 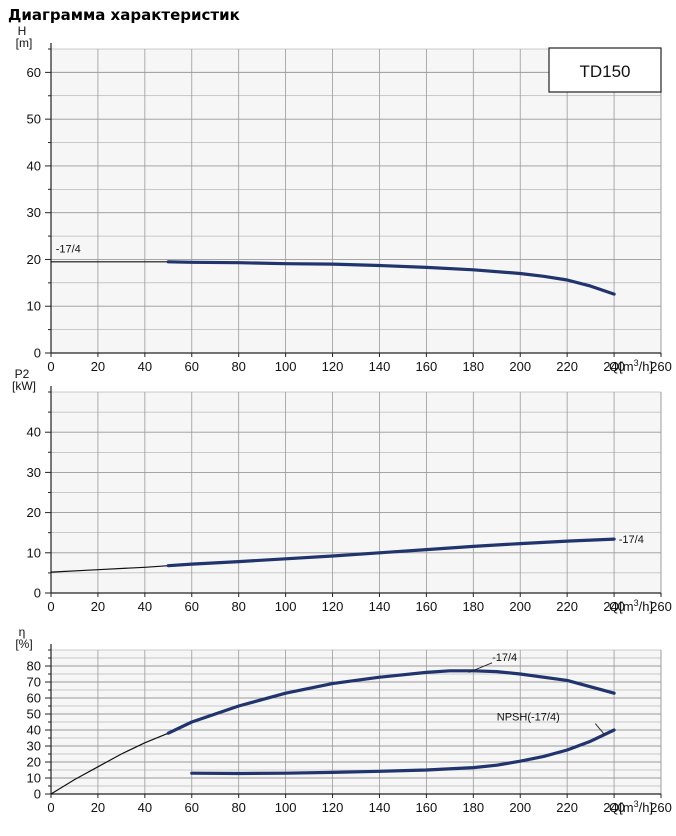 What do you see at coordinates (34, 666) in the screenshot?
I see `y-tick-label: 80` at bounding box center [34, 666].